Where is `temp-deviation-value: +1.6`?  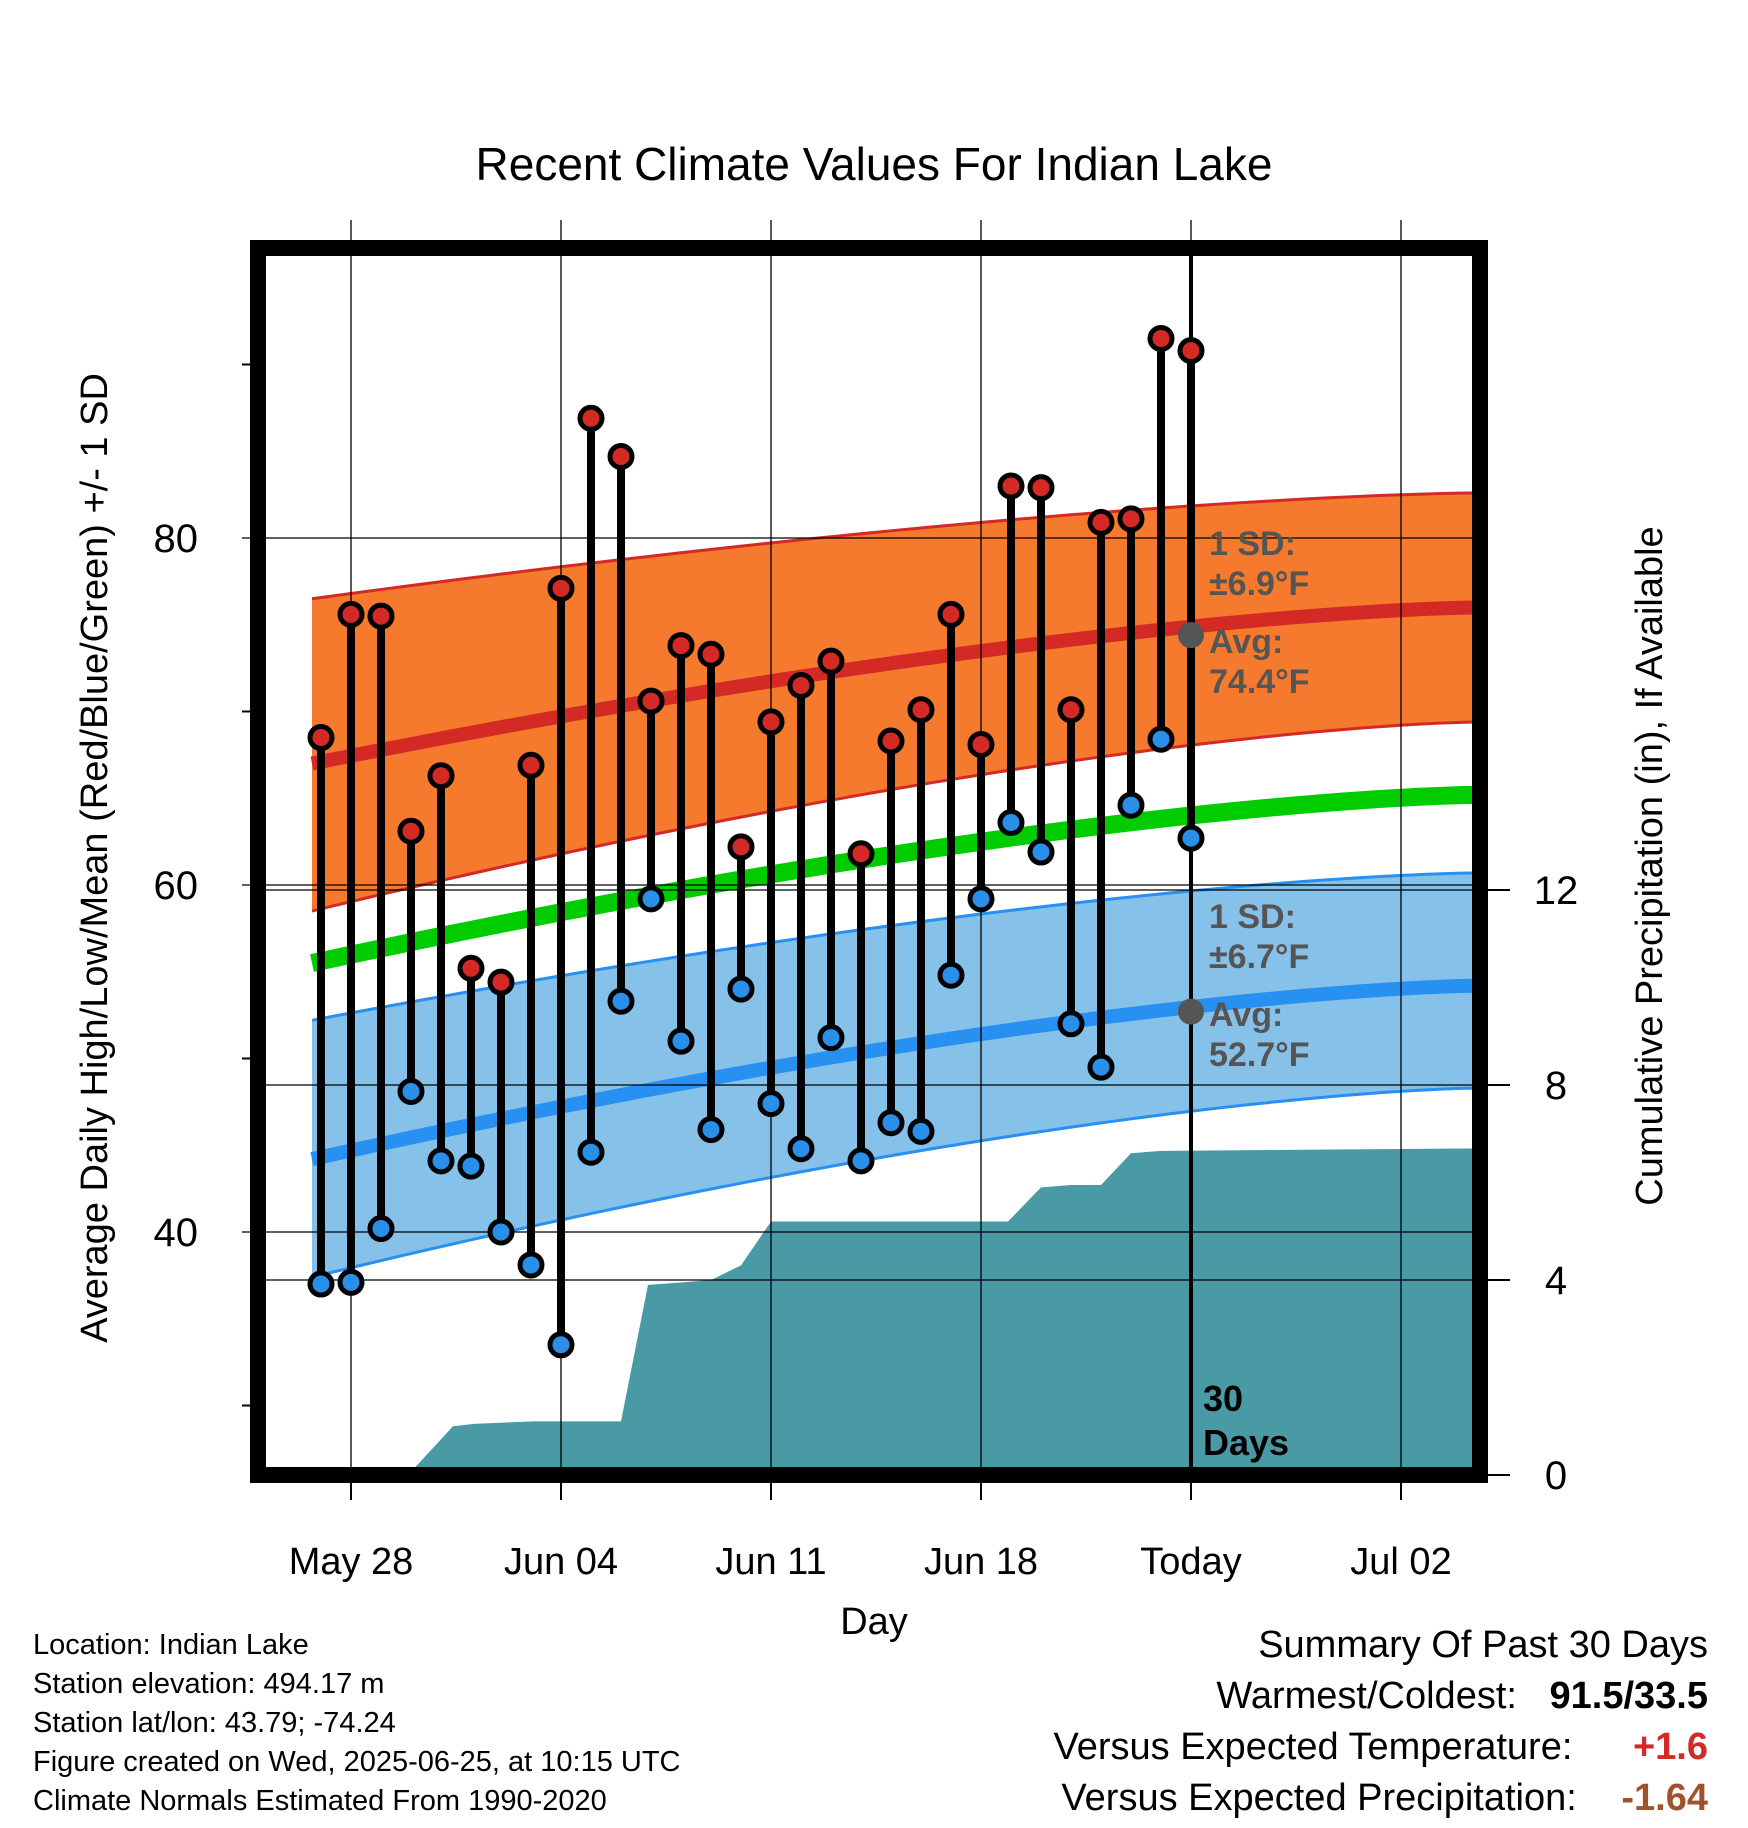 temp-deviation-value: +1.6 is located at coordinates (1670, 1747).